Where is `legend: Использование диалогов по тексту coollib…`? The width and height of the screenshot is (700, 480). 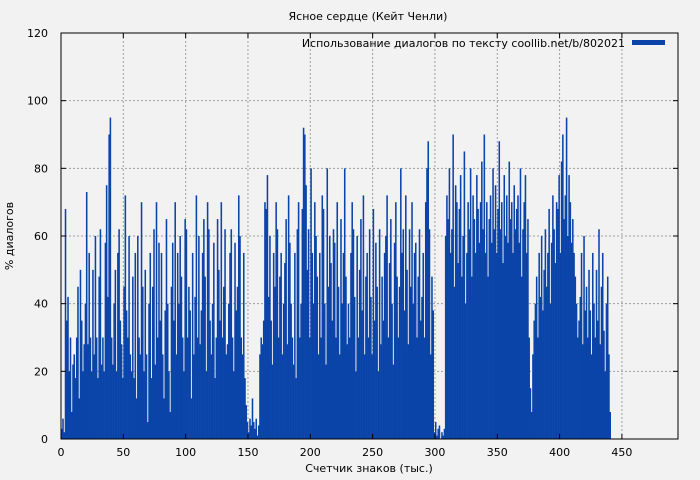 legend: Использование диалогов по тексту coollib… is located at coordinates (483, 43).